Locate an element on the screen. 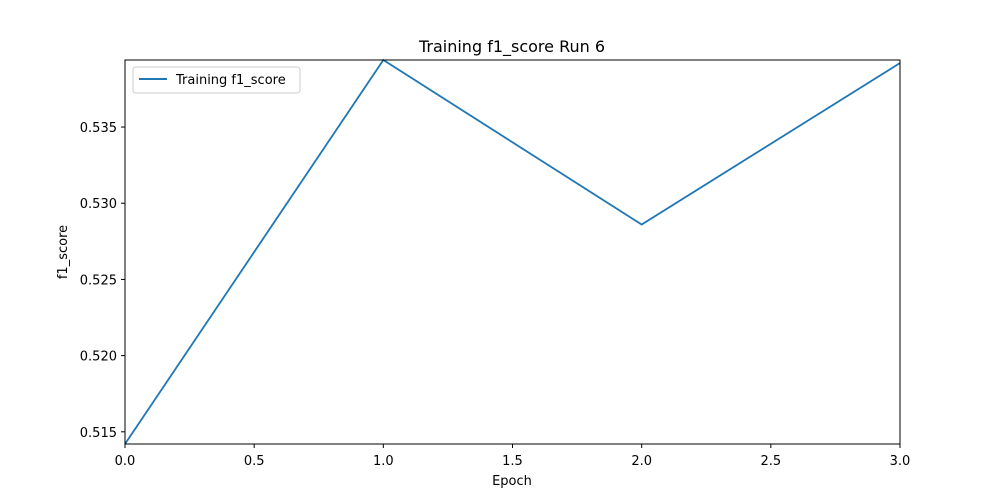 The image size is (1000, 500). x-axis-ticks: 0.0 0.5 1.0 1.5 2.0 2.5 3.0 is located at coordinates (513, 456).